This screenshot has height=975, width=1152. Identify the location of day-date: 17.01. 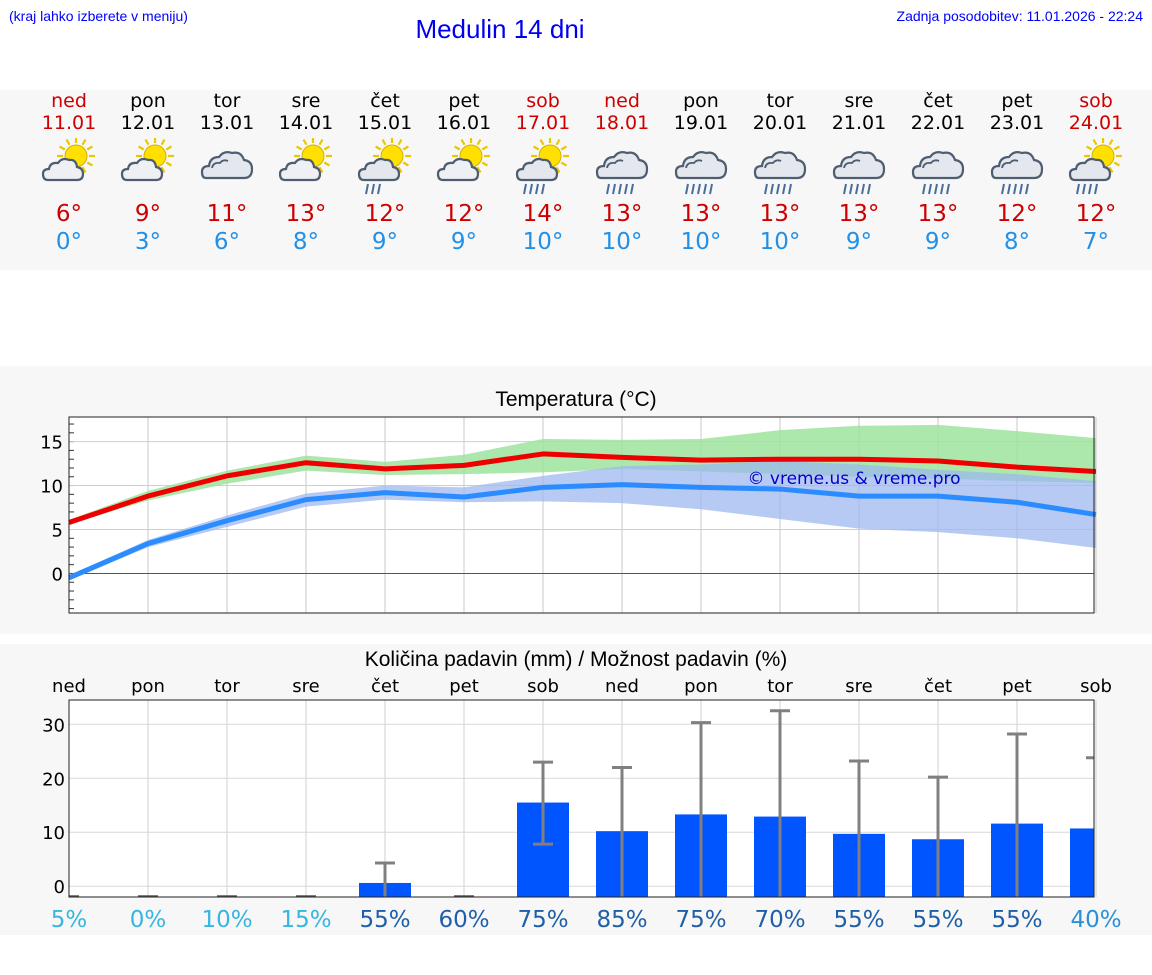
(543, 123).